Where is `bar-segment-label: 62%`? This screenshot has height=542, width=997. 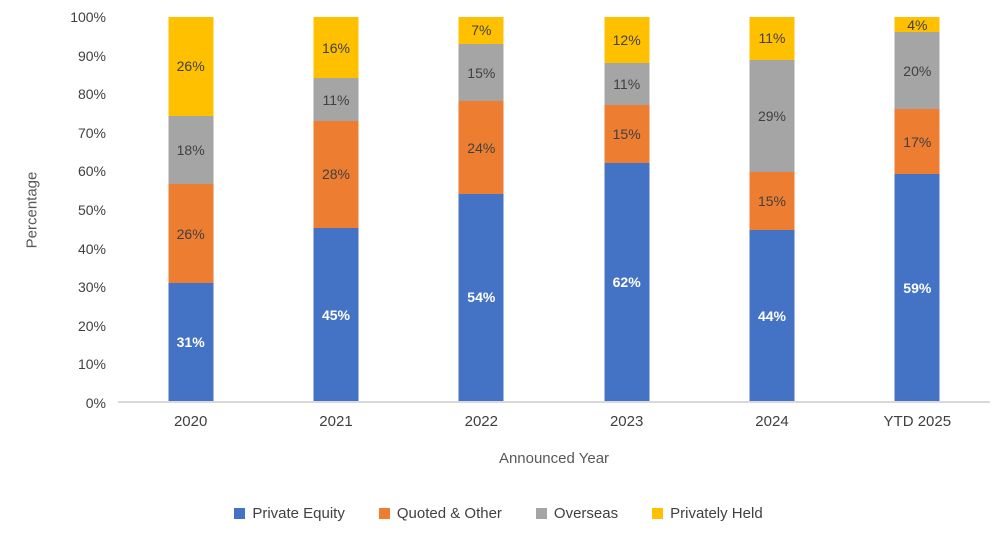 bar-segment-label: 62% is located at coordinates (626, 281).